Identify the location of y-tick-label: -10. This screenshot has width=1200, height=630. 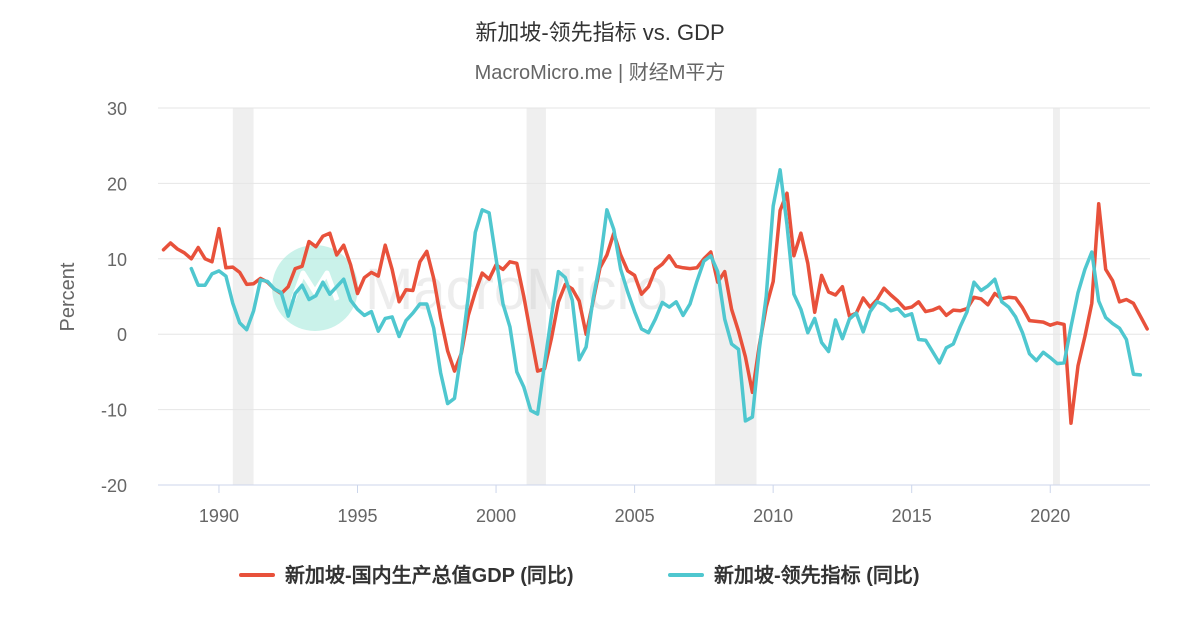
(114, 411).